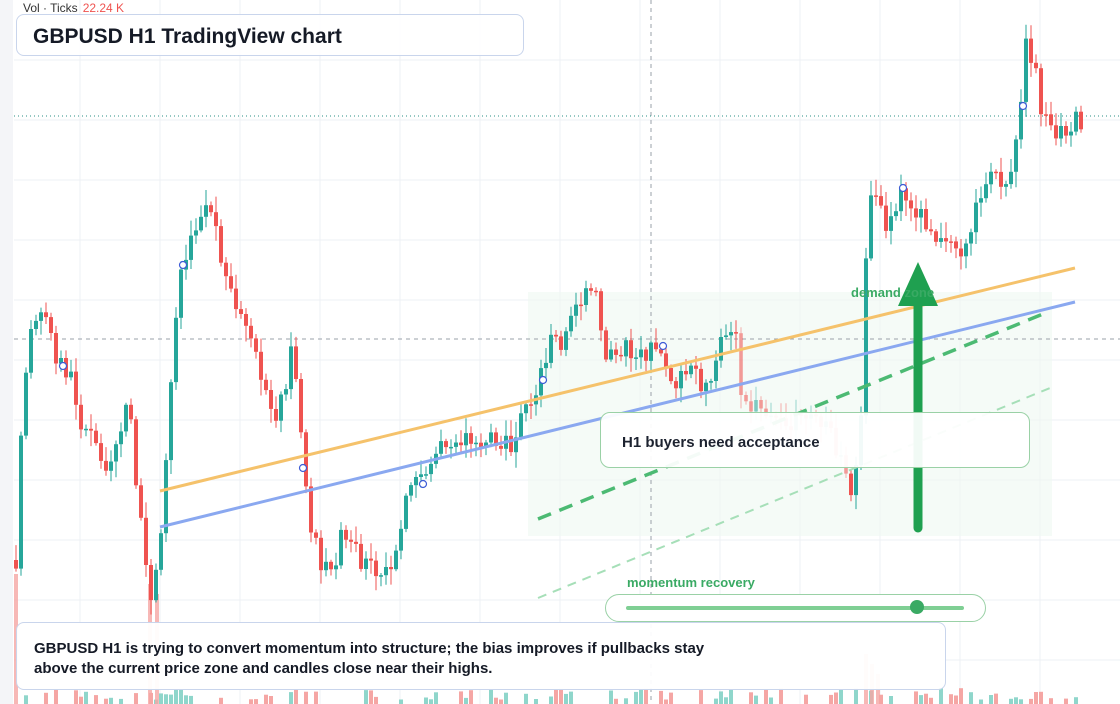  I want to click on callout-box: H1 buyers need acceptance, so click(815, 440).